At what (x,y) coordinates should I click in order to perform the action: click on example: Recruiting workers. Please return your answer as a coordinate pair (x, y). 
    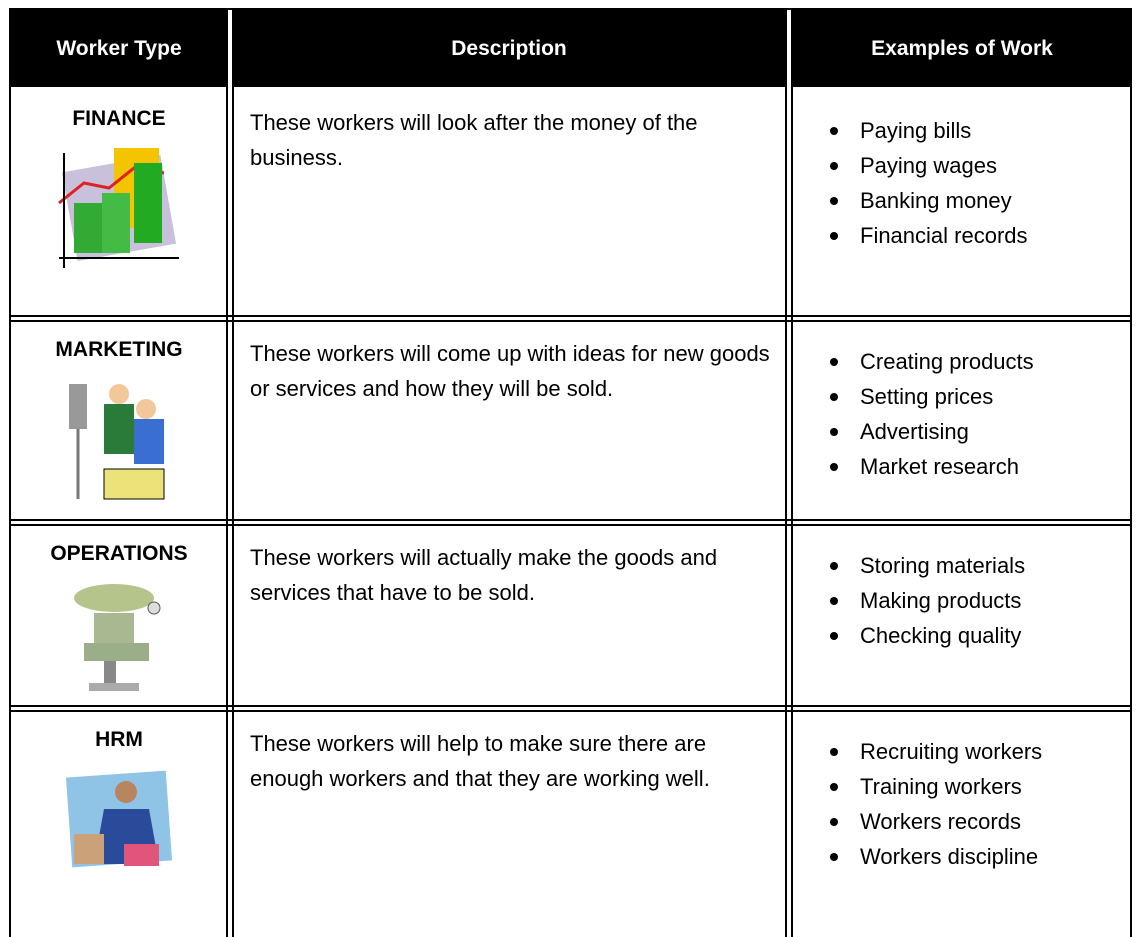
    Looking at the image, I should click on (975, 751).